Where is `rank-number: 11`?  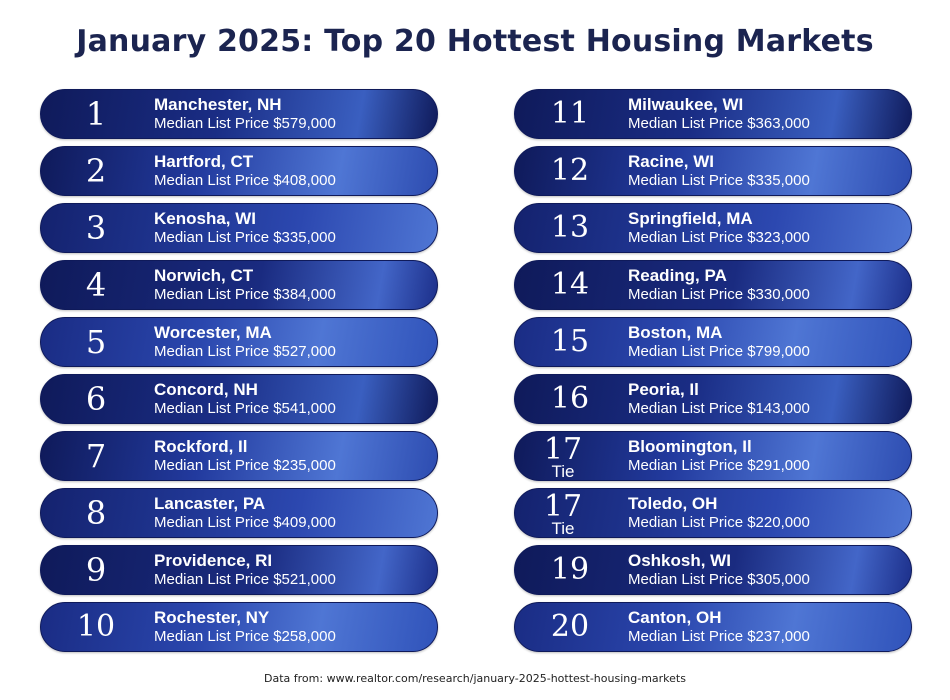
rank-number: 11 is located at coordinates (570, 113).